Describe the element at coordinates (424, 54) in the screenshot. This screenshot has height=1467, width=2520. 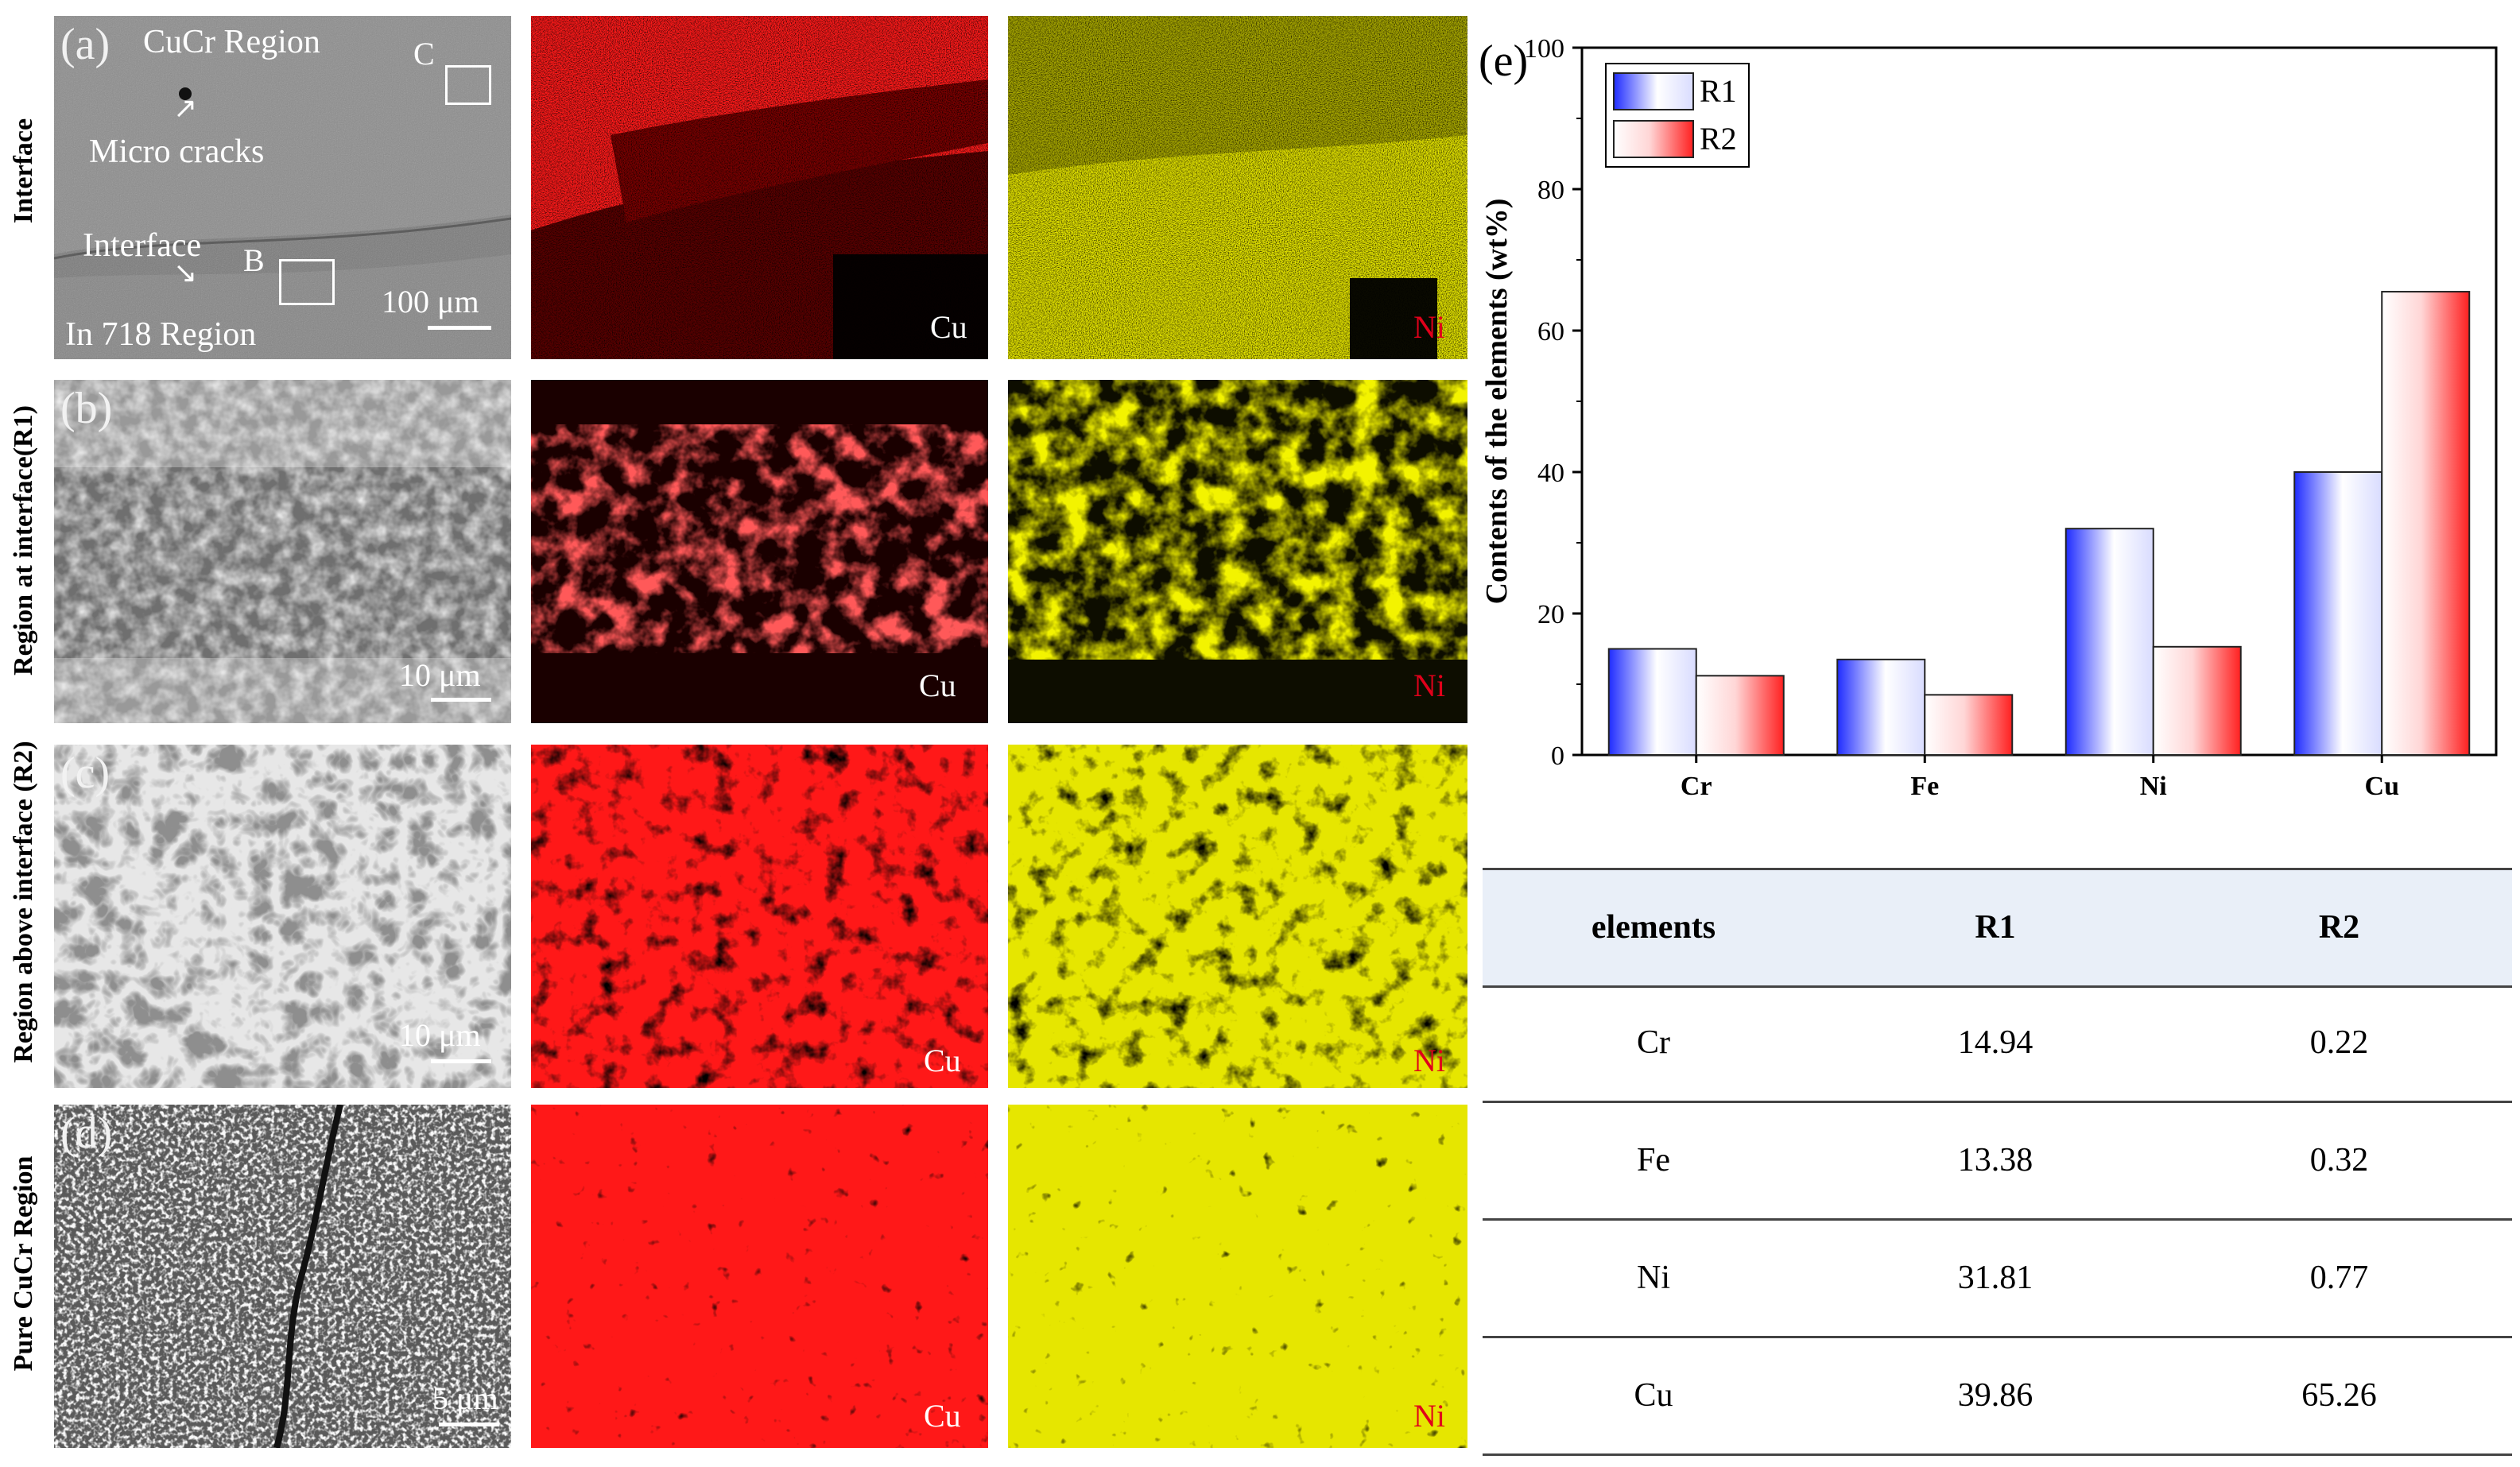
I see `box-c-label: C` at that location.